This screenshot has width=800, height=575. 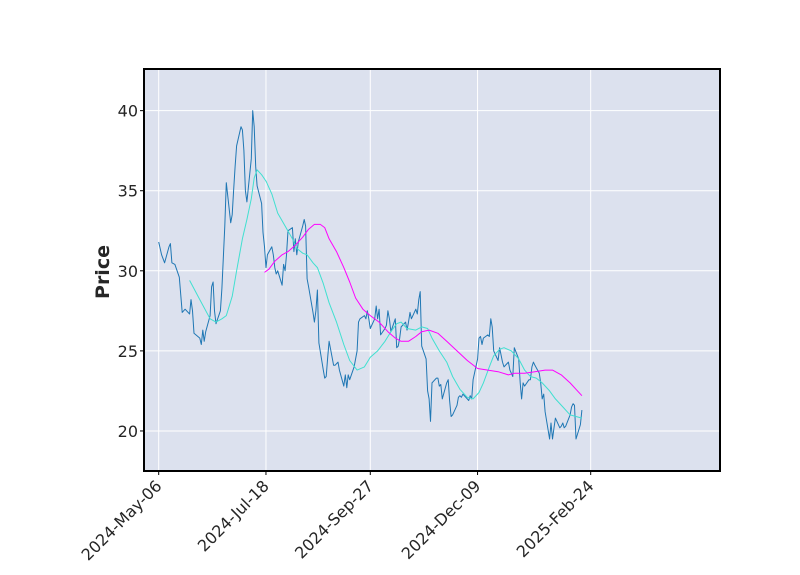 I want to click on x-tick-label: 2024-Jul-18, so click(x=233, y=515).